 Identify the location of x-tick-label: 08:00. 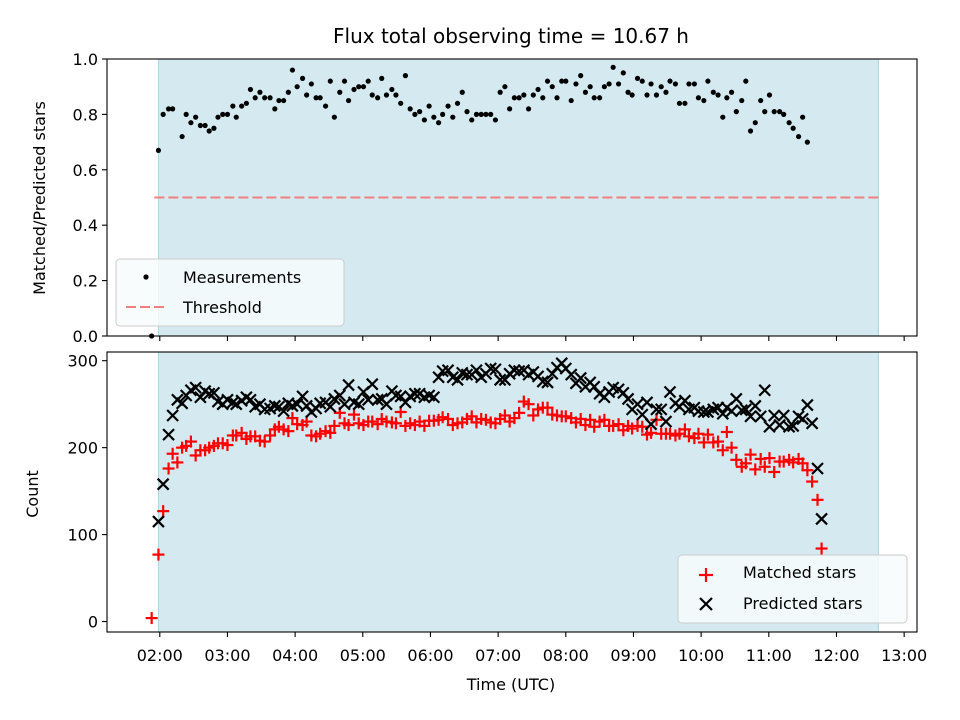
(566, 655).